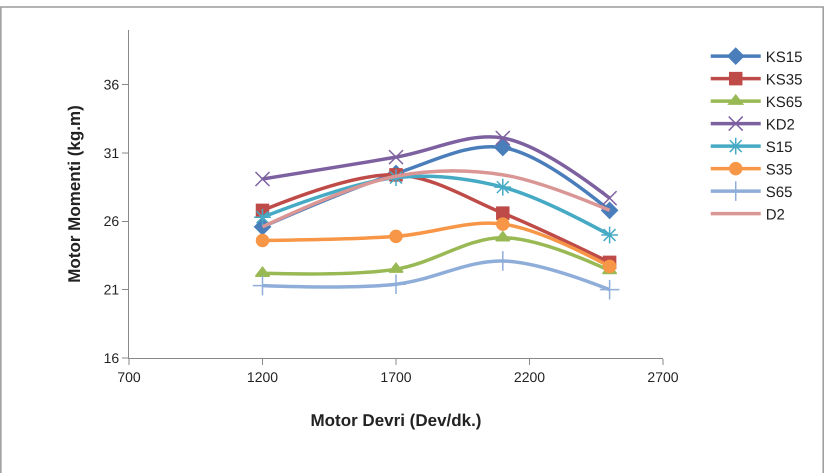 The image size is (833, 473). Describe the element at coordinates (530, 376) in the screenshot. I see `x-tick-label: 2200` at that location.